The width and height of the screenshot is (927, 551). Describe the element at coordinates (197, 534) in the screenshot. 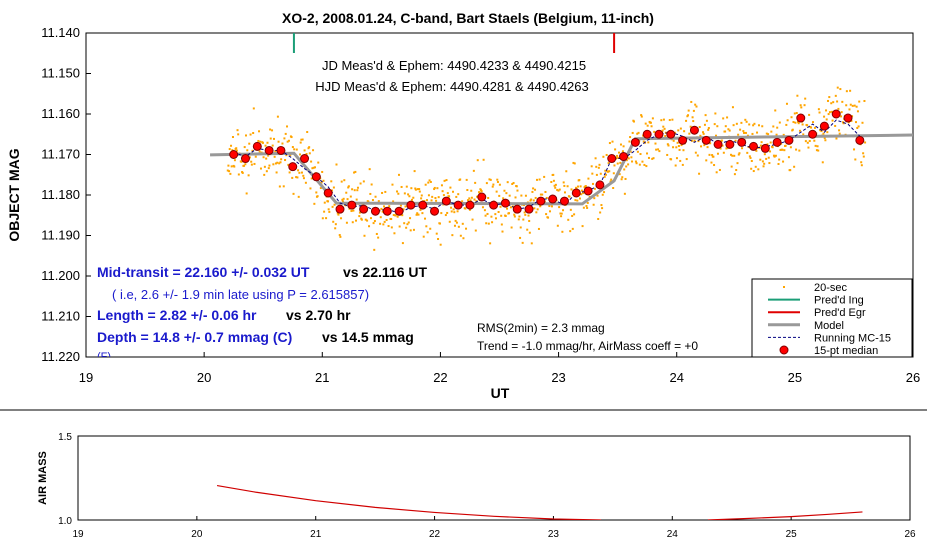

I see `airmass-x-tick-label: 20` at that location.